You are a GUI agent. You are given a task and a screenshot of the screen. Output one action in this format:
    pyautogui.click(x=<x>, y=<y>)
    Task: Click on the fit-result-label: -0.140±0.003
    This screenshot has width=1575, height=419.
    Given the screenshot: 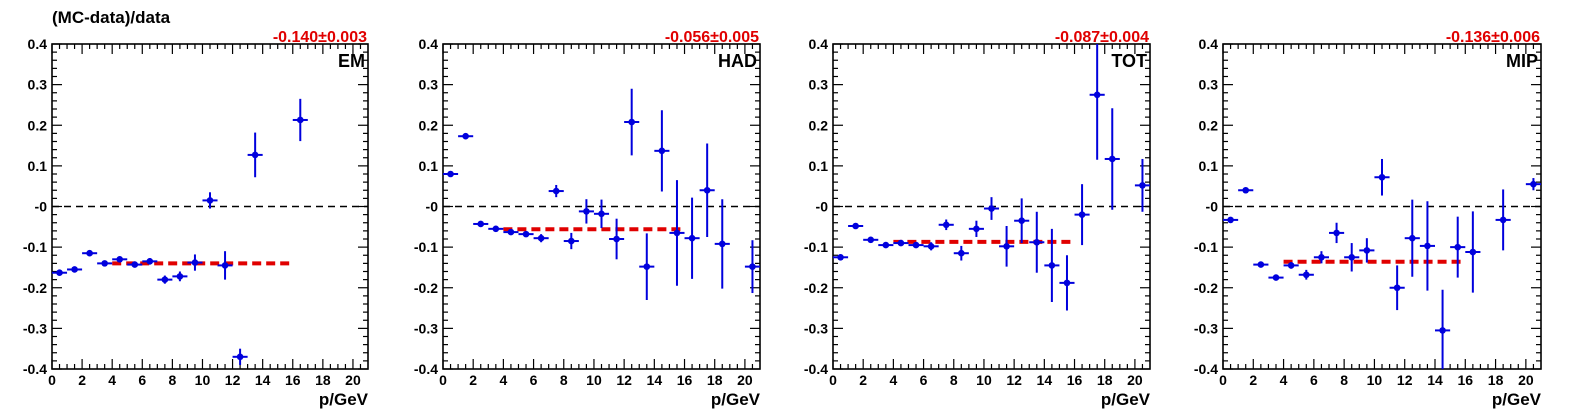 What is the action you would take?
    pyautogui.click(x=320, y=37)
    